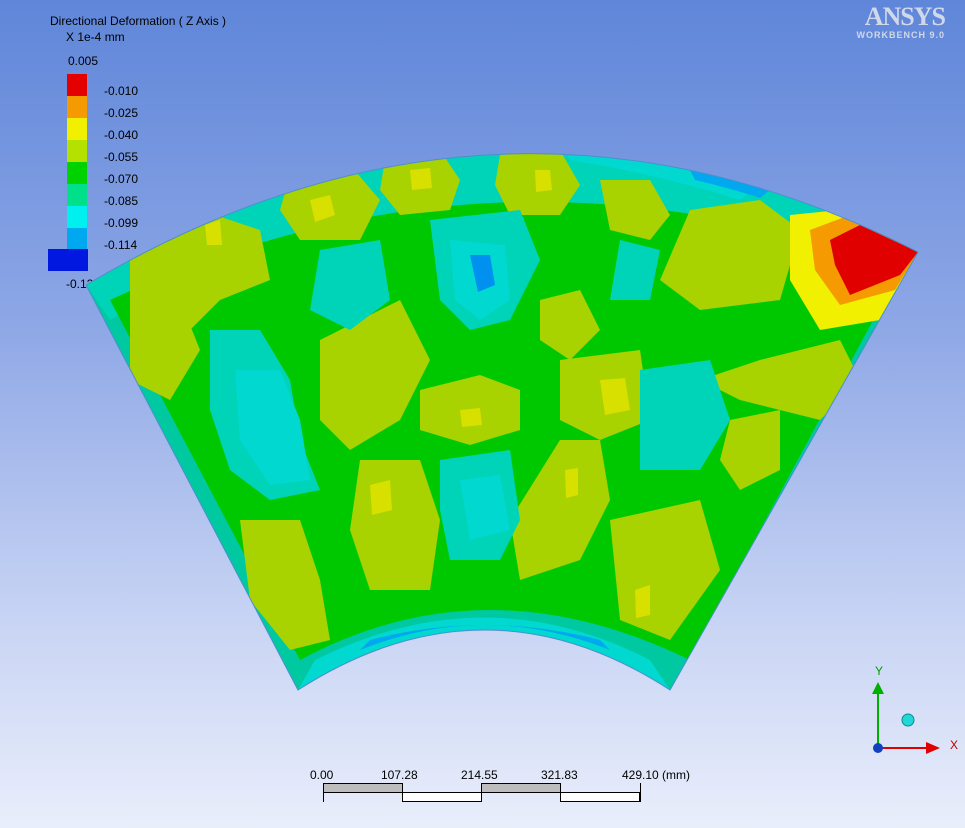 Image resolution: width=965 pixels, height=828 pixels. What do you see at coordinates (121, 201) in the screenshot?
I see `legend-level-label: -0.085` at bounding box center [121, 201].